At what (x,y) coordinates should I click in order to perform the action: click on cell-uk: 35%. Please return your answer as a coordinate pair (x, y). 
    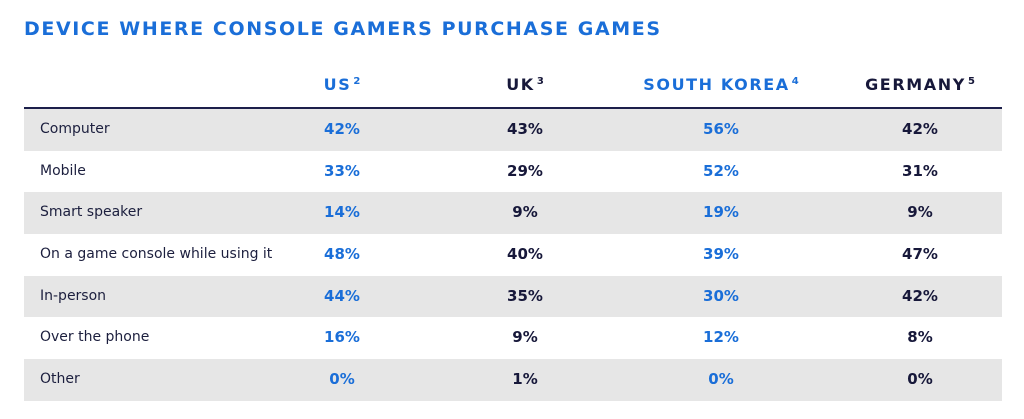
    Looking at the image, I should click on (525, 295).